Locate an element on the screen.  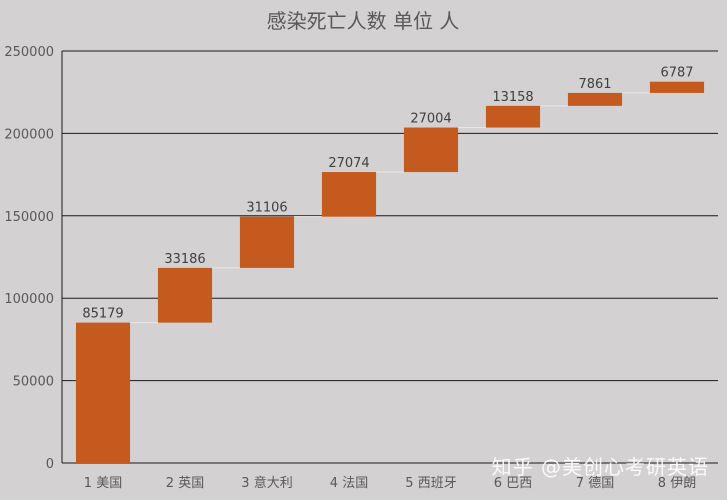
data-label: 27074 is located at coordinates (348, 163).